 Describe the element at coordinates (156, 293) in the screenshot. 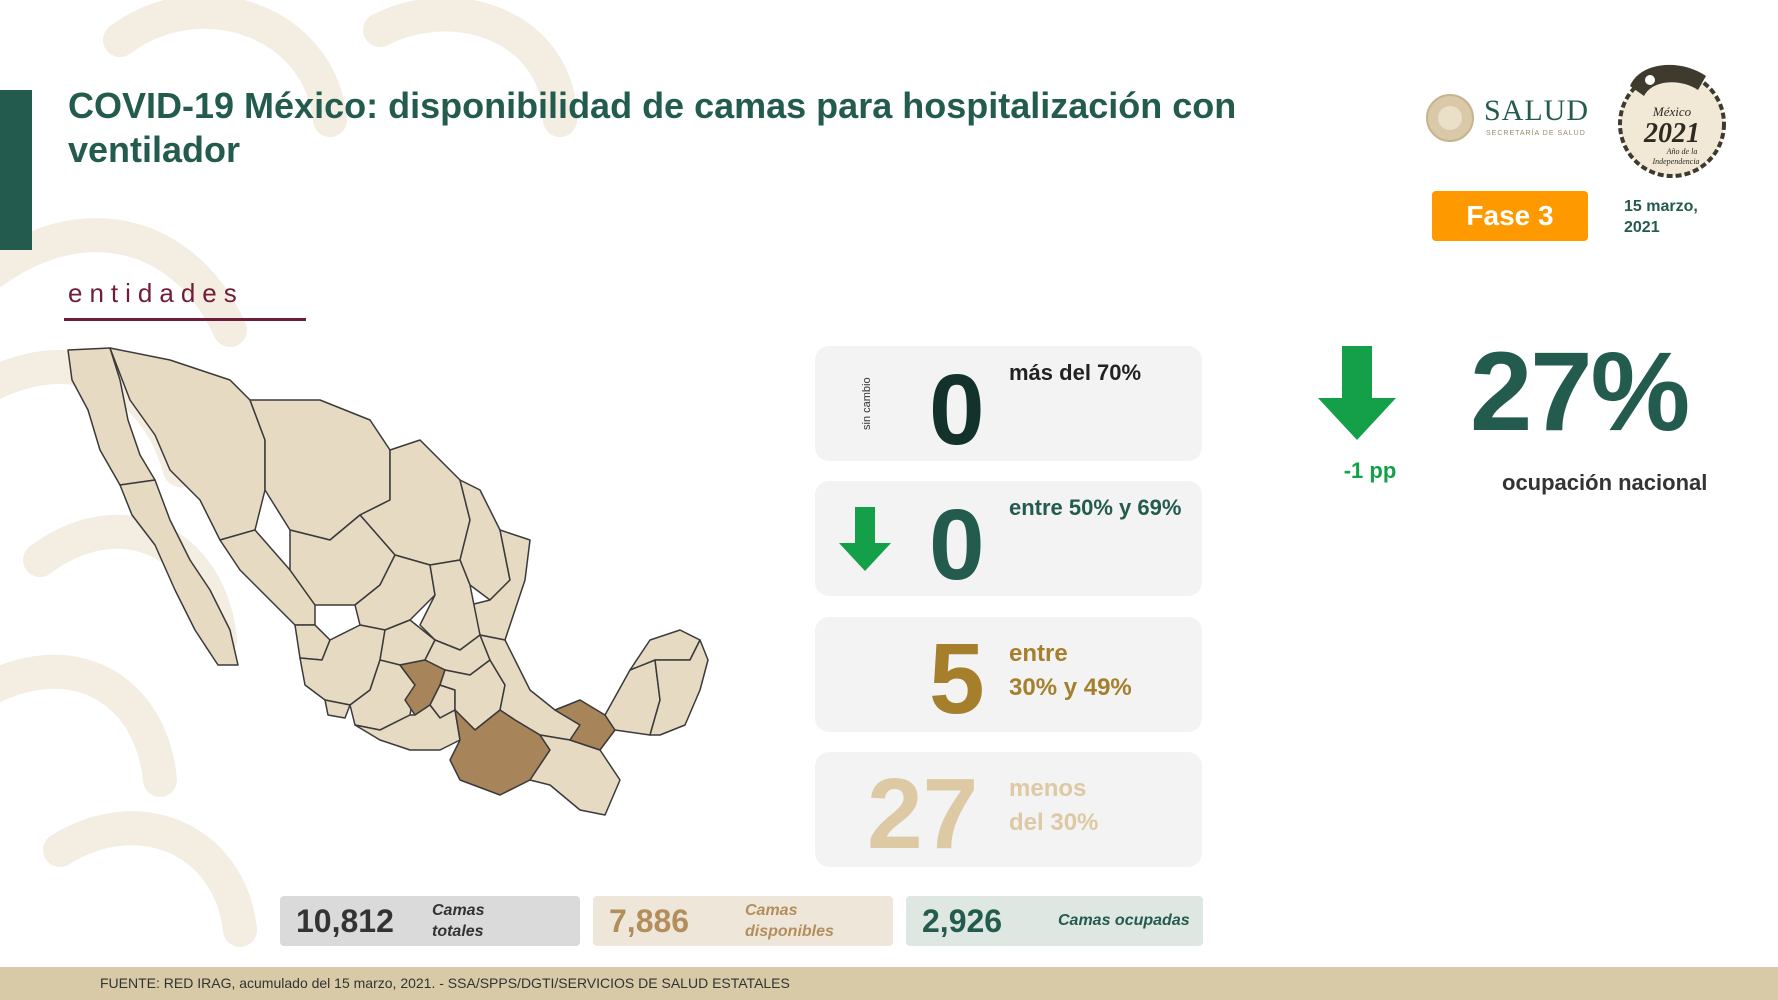

I see `section-subtitle: entidades` at that location.